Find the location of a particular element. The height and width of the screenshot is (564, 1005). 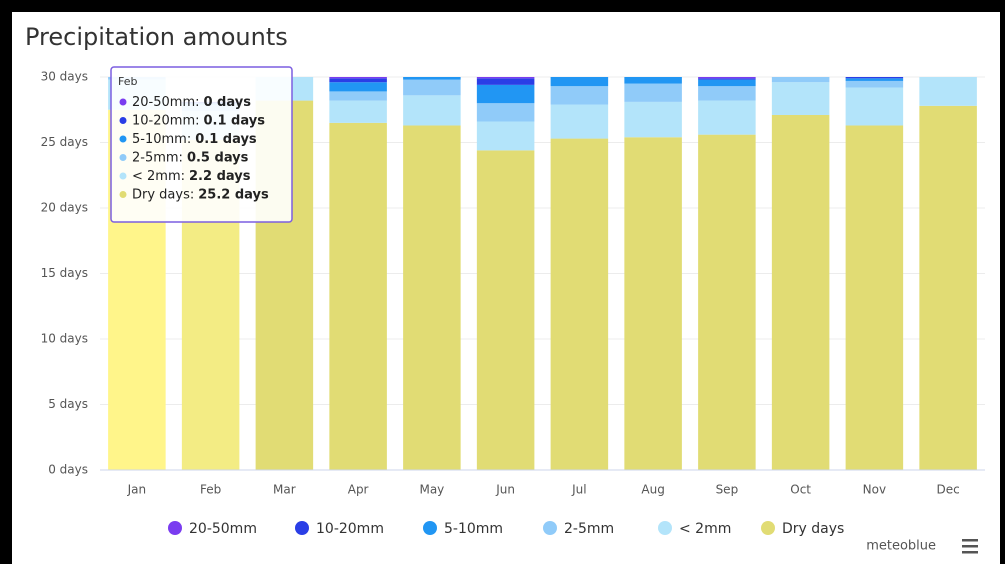

x-tick-label: Jul is located at coordinates (578, 490).